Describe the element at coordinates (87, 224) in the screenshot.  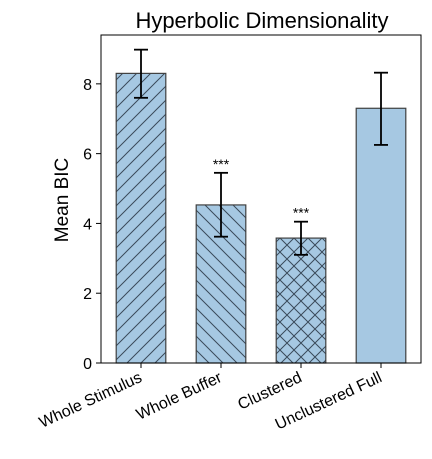
I see `y-tick-label: 4` at that location.